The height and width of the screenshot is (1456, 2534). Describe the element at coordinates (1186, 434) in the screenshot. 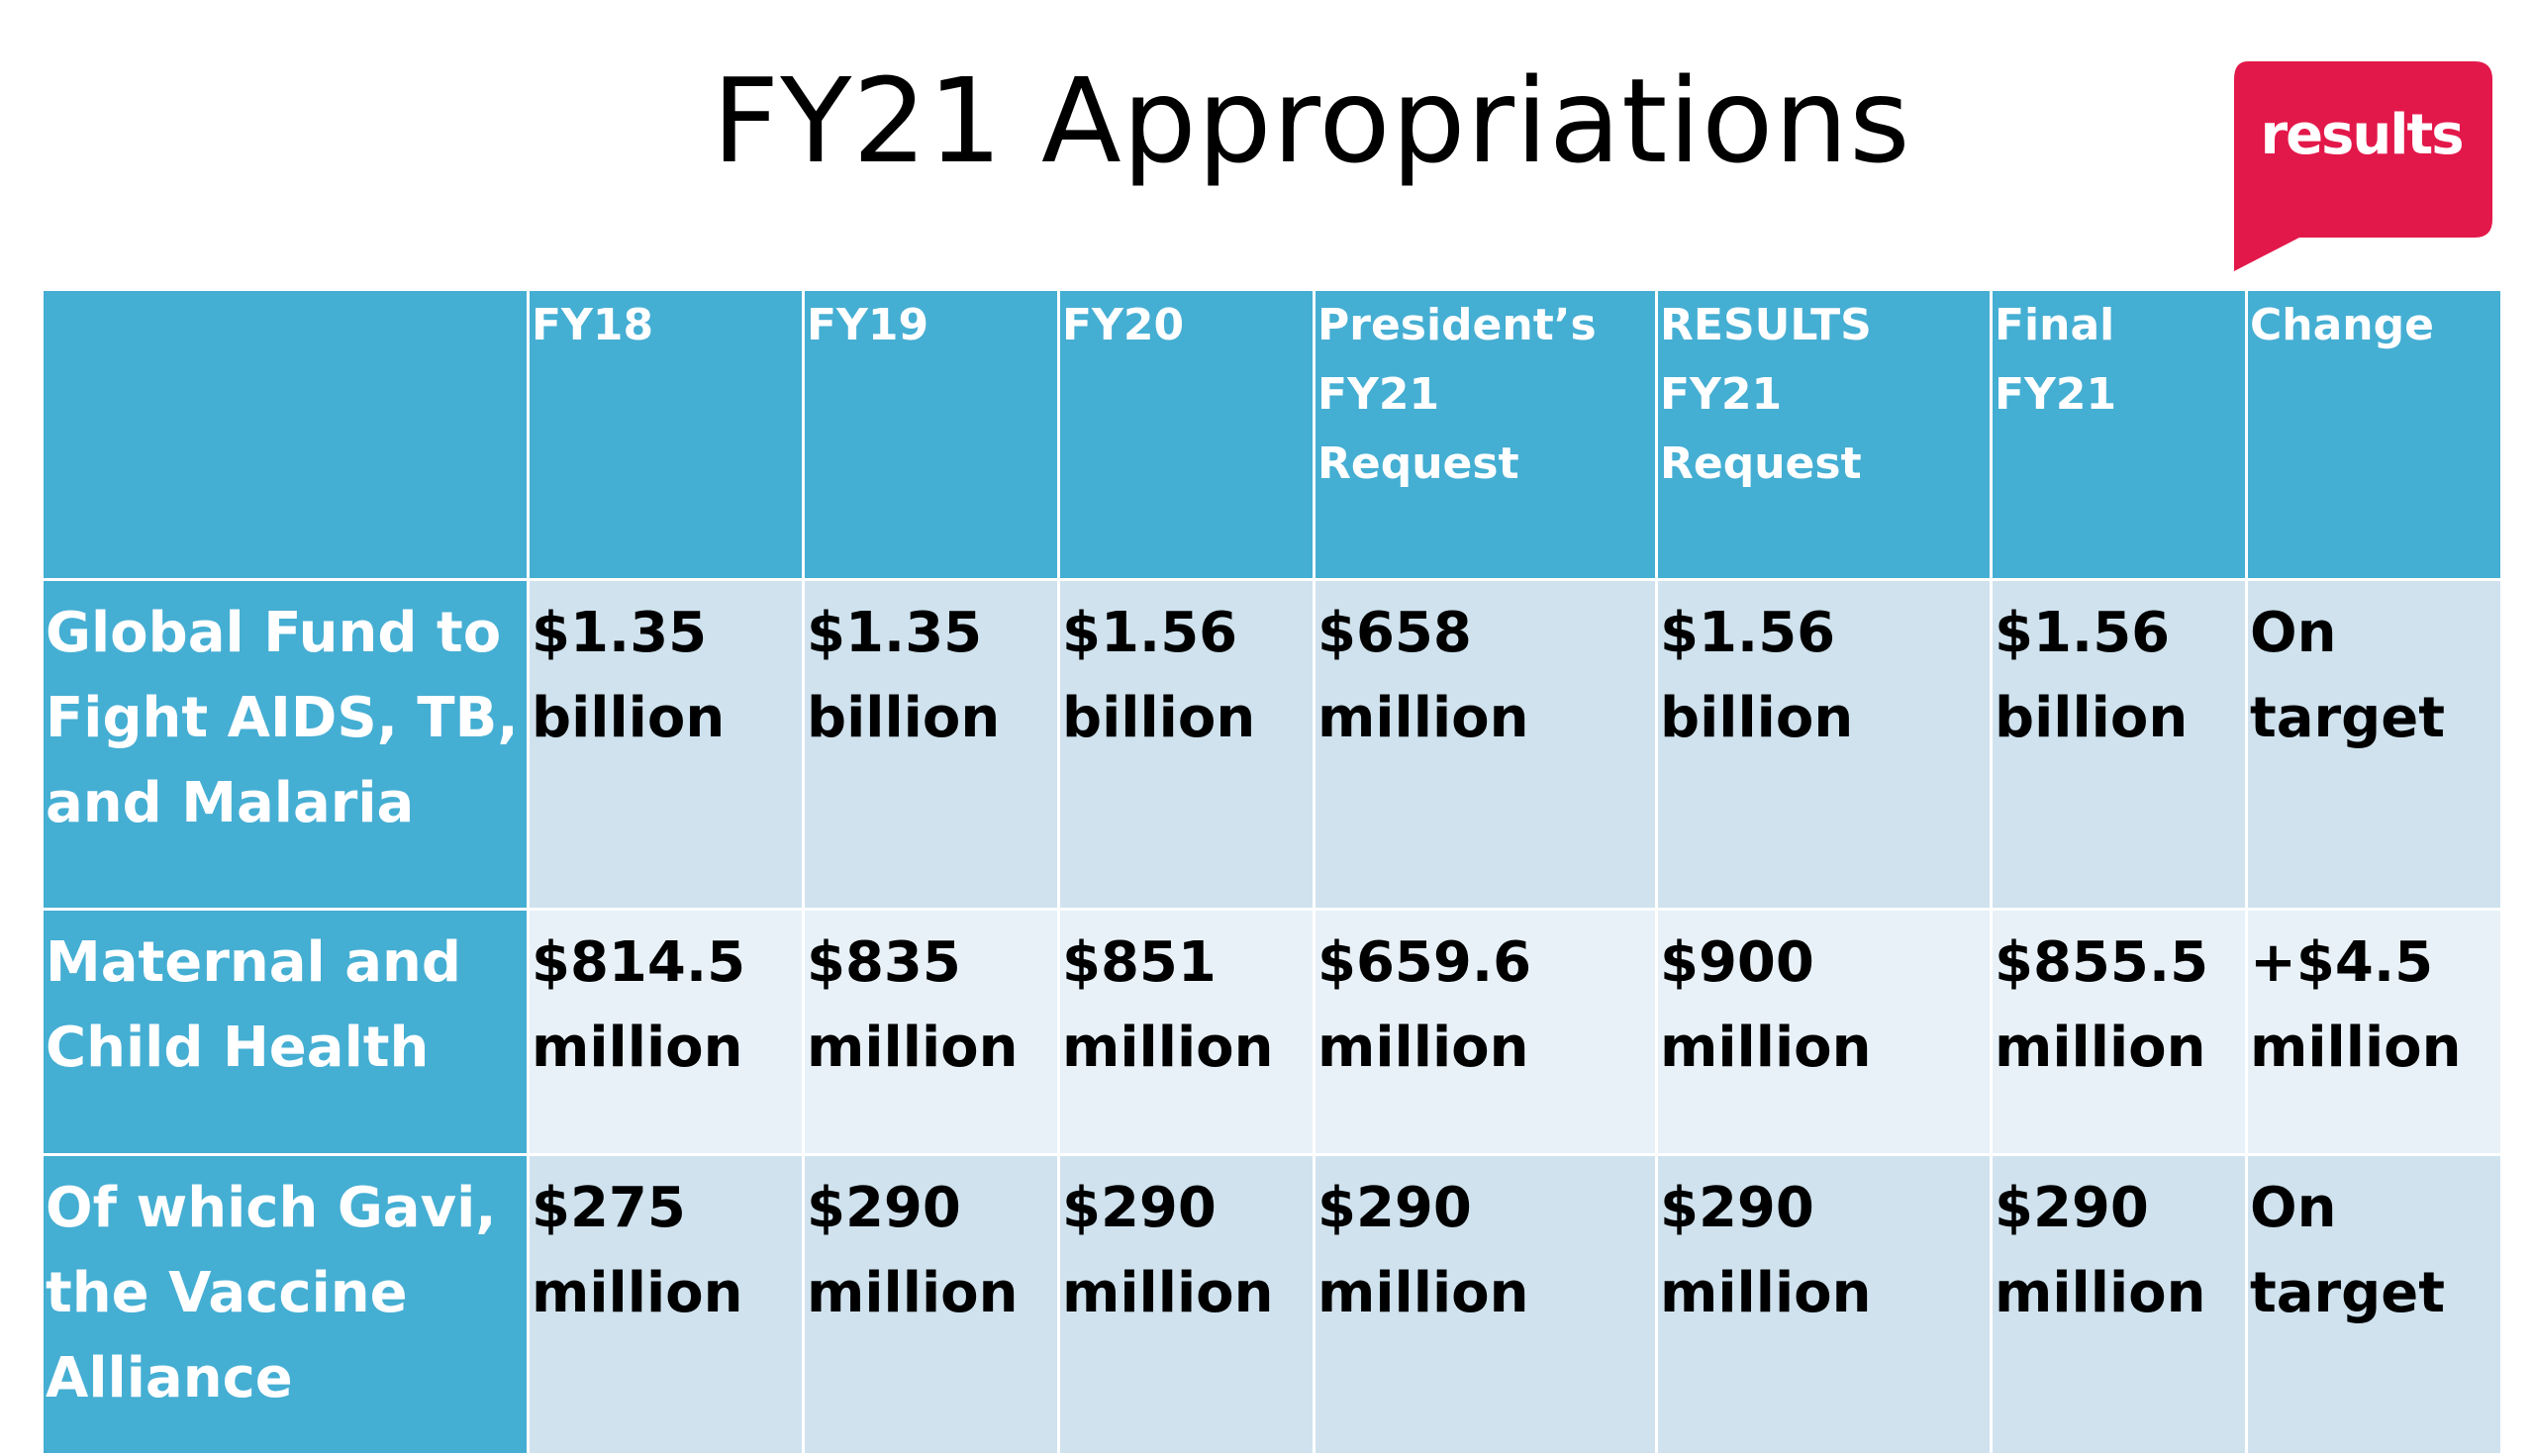

I see `header-cell-fy20: FY20` at that location.